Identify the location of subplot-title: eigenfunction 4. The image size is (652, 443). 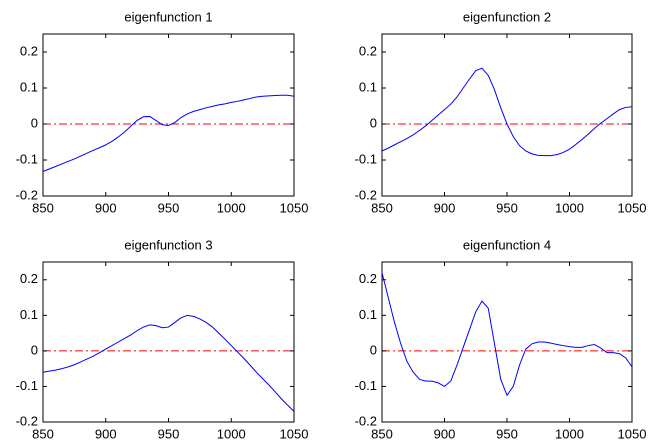
(507, 244).